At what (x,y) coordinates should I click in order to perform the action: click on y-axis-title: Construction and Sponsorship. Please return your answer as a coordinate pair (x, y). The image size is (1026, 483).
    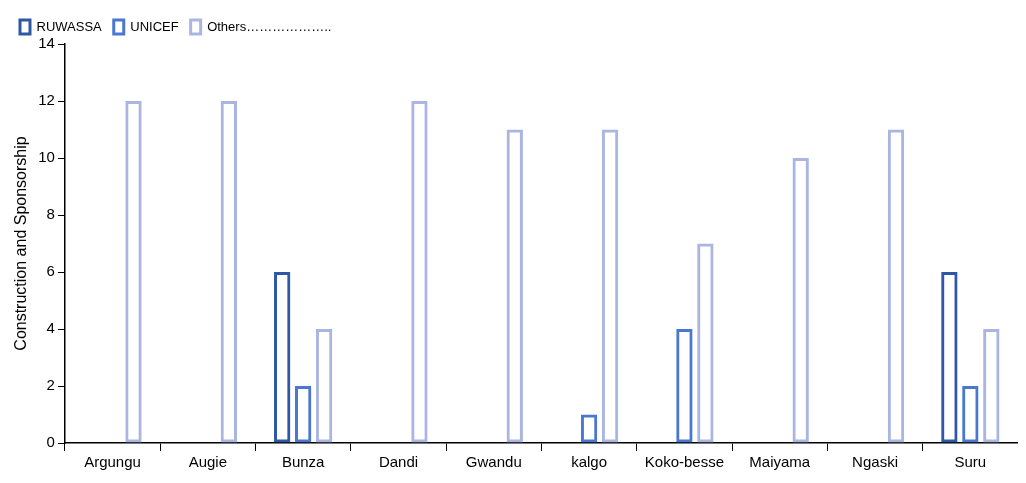
    Looking at the image, I should click on (21, 243).